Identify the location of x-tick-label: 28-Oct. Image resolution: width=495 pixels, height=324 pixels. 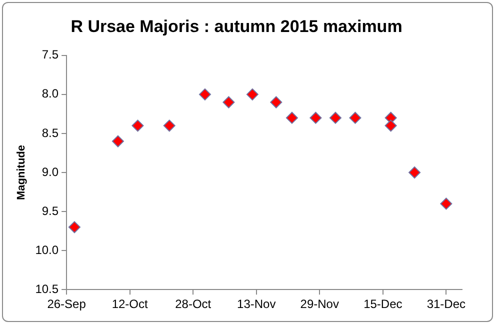
(193, 304).